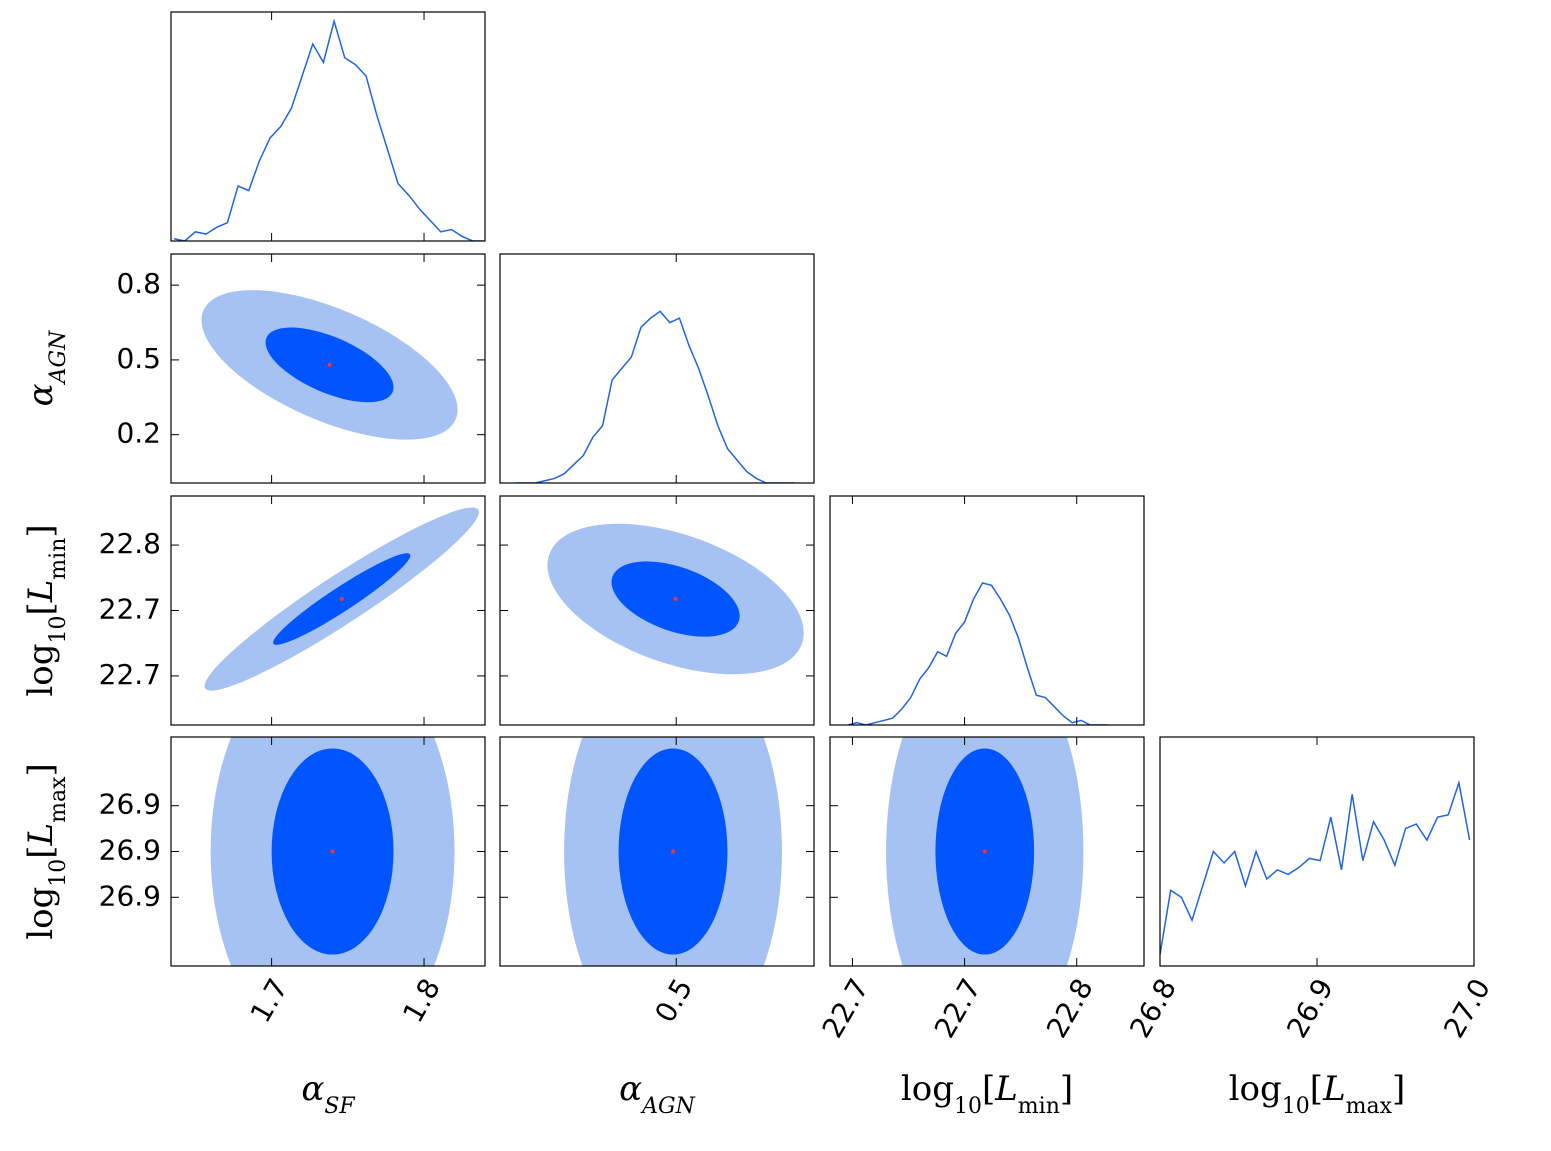 This screenshot has height=1151, width=1551. Describe the element at coordinates (1310, 1008) in the screenshot. I see `x-tick-label: 26.9` at that location.